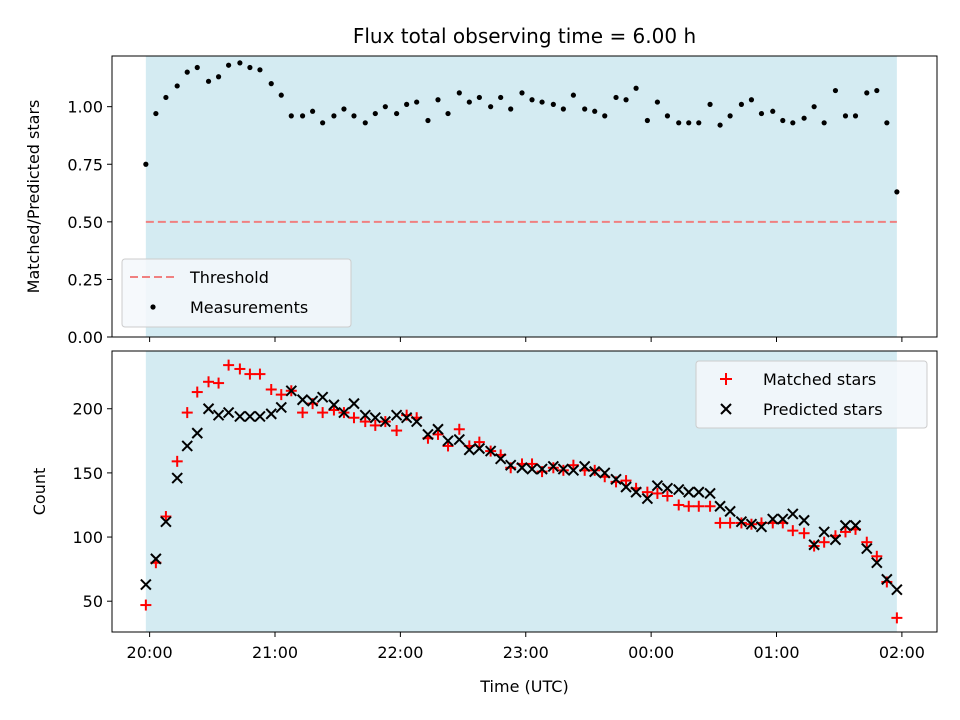  I want to click on bottom-x-tick-label: 20:00, so click(150, 652).